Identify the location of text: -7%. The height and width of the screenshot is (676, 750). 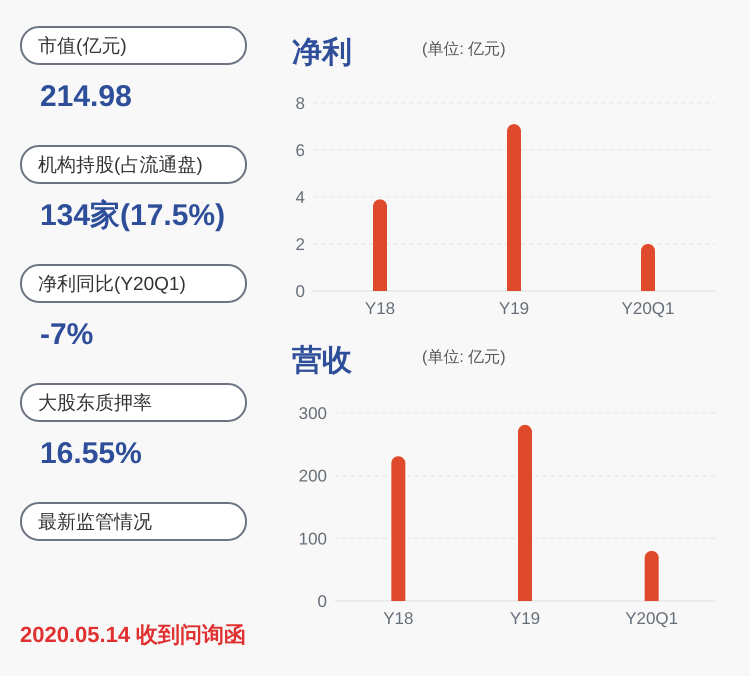
(67, 334).